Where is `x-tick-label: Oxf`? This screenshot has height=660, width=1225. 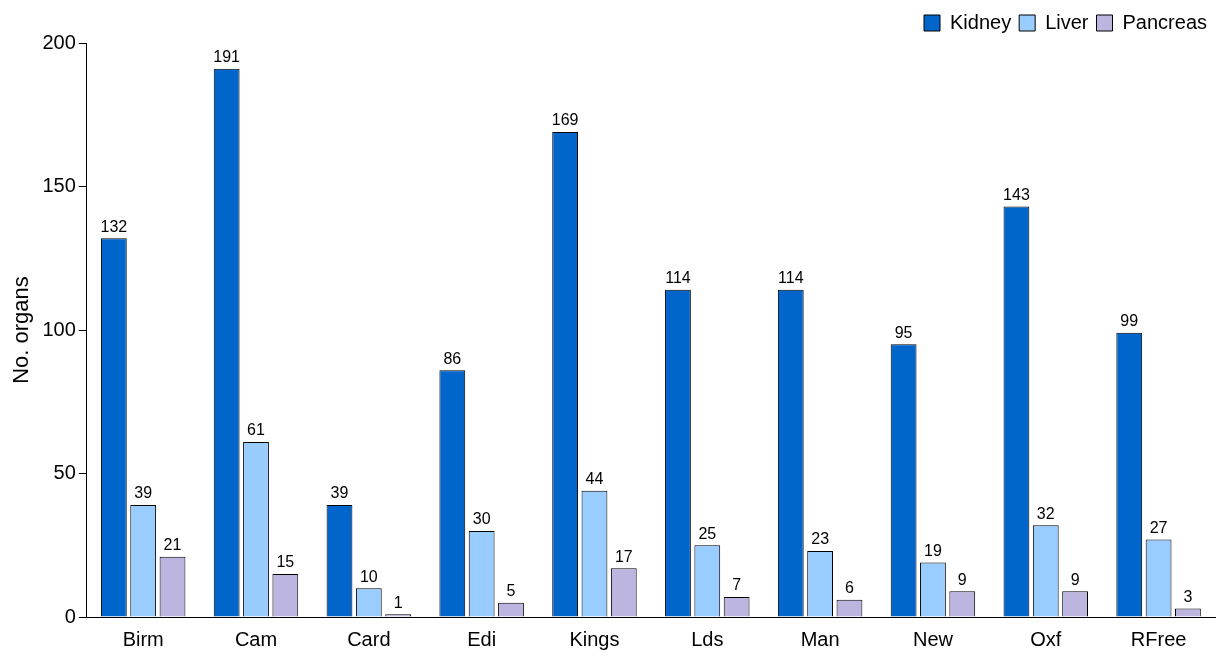
x-tick-label: Oxf is located at coordinates (1046, 638).